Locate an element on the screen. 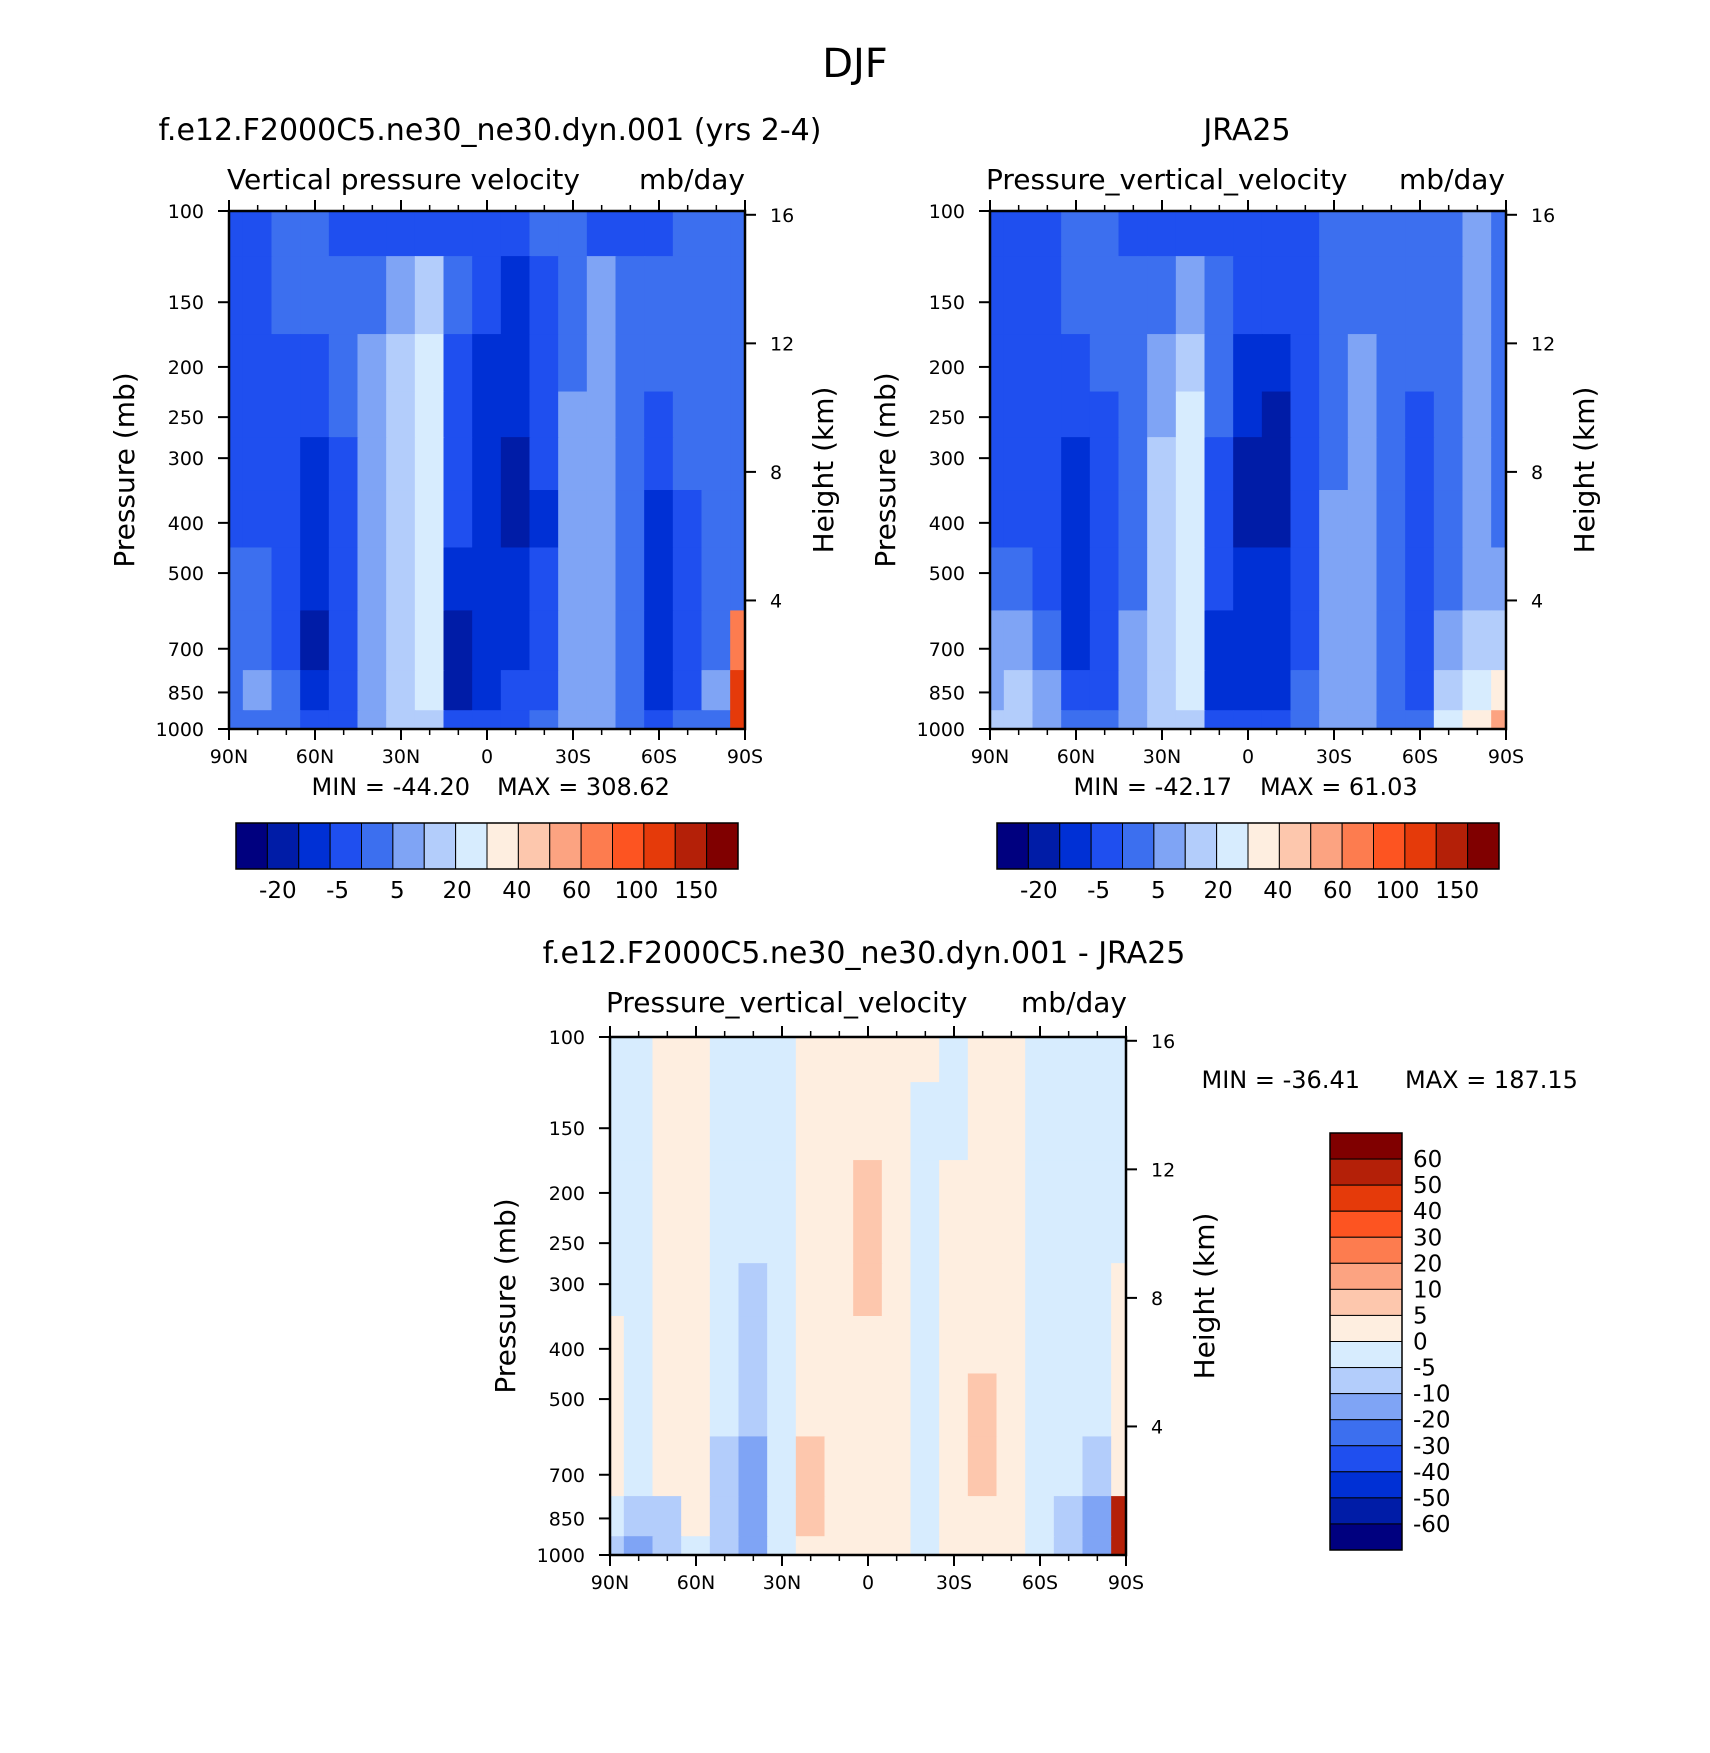 Image resolution: width=1710 pixels, height=1753 pixels. model-ytick-label: 500 is located at coordinates (186, 574).